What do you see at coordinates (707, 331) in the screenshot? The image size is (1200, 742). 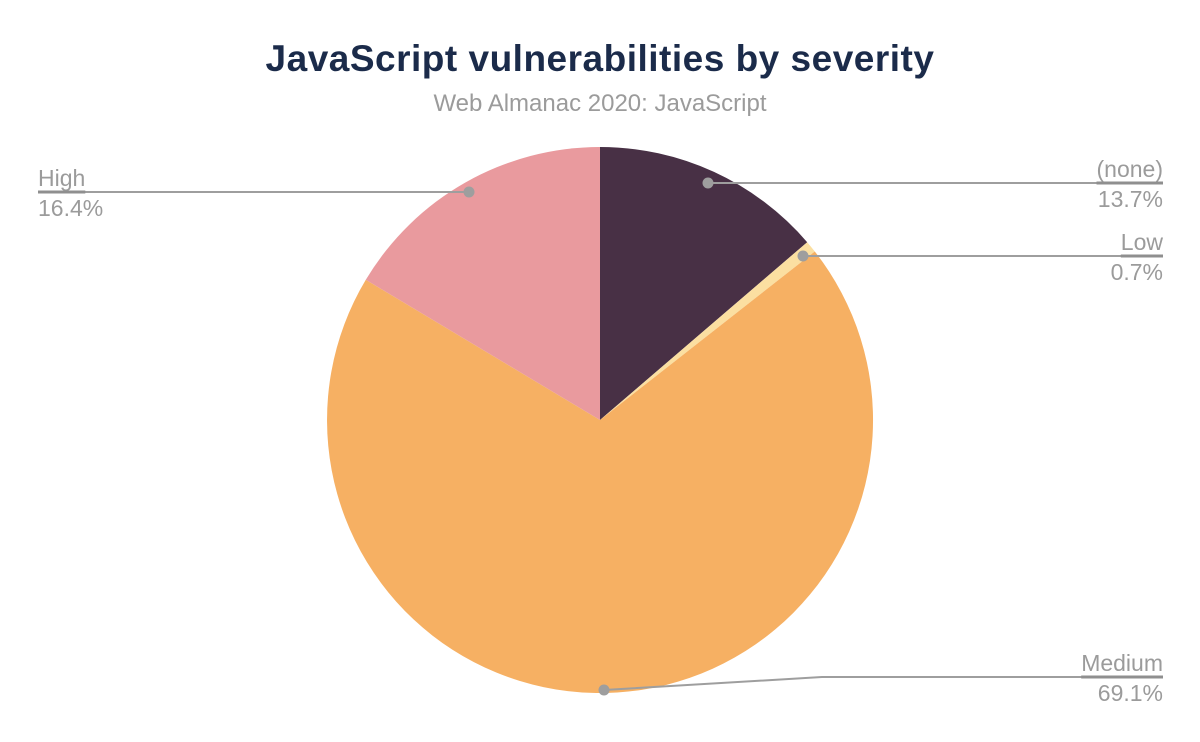 I see `pie-slice-low` at bounding box center [707, 331].